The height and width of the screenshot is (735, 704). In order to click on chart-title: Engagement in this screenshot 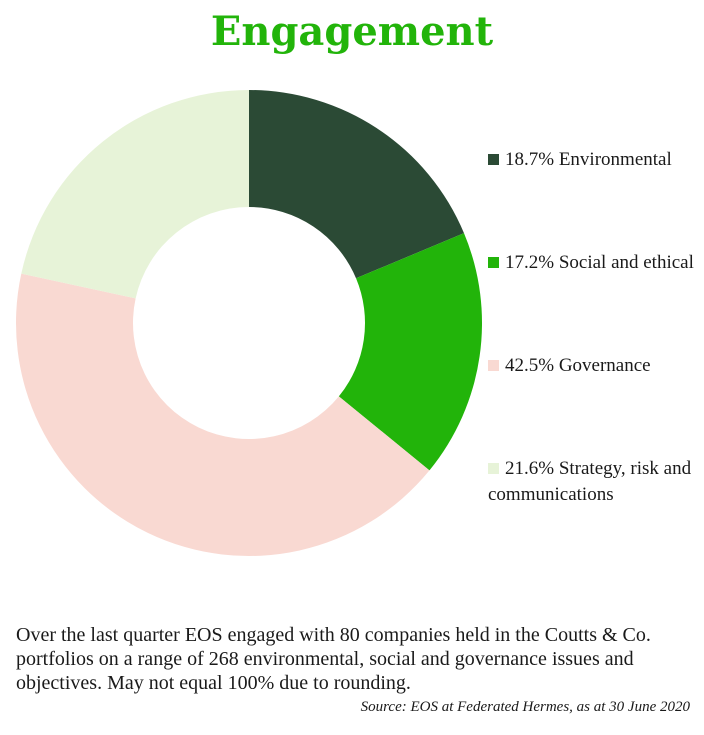, I will do `click(352, 31)`.